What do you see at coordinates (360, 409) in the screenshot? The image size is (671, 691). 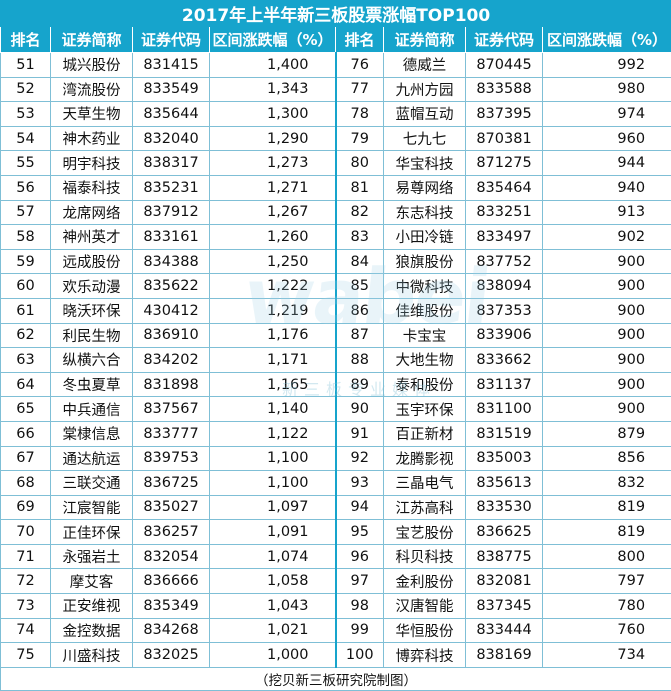 I see `rank-cell: 90` at bounding box center [360, 409].